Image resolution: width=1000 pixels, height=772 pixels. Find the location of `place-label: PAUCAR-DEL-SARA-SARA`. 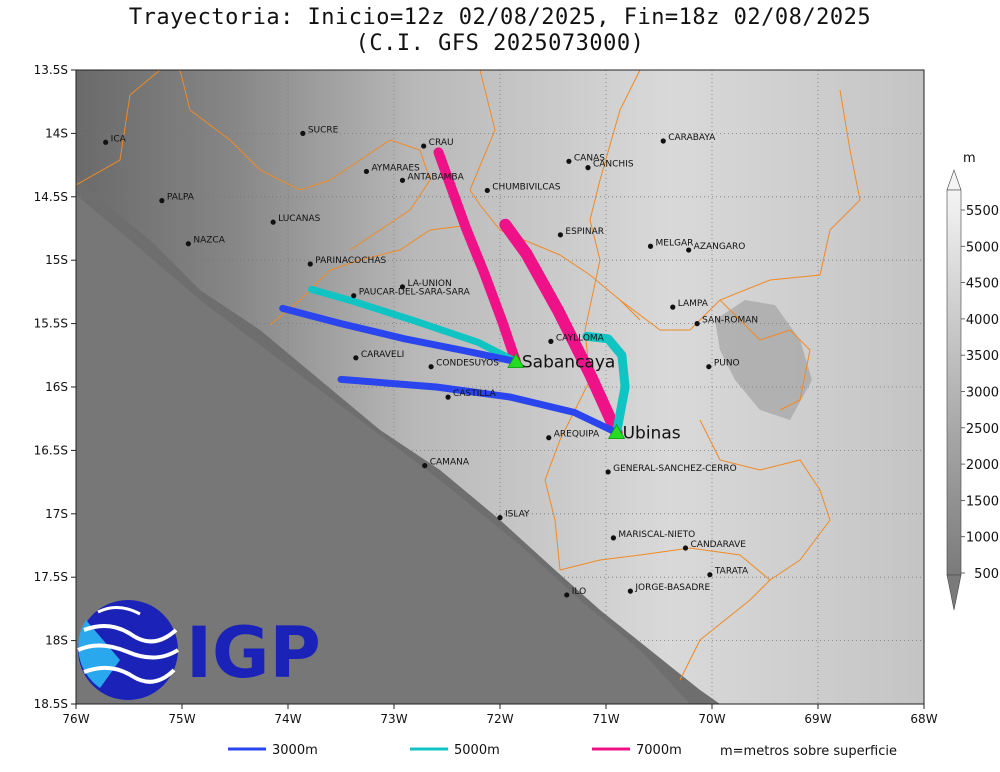

place-label: PAUCAR-DEL-SARA-SARA is located at coordinates (415, 293).